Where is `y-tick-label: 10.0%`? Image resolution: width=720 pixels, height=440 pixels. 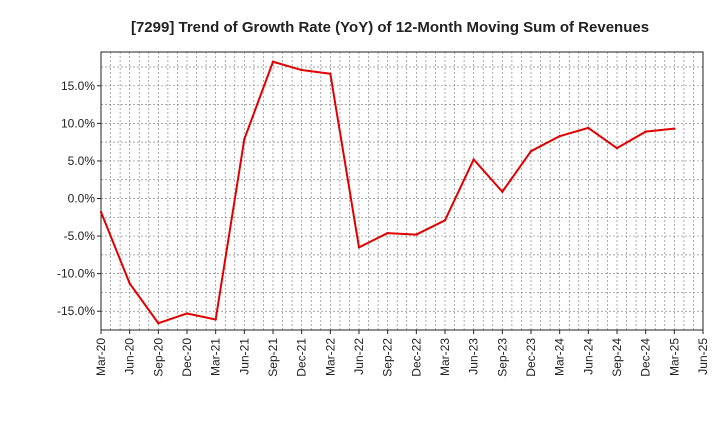
y-tick-label: 10.0% is located at coordinates (78, 123).